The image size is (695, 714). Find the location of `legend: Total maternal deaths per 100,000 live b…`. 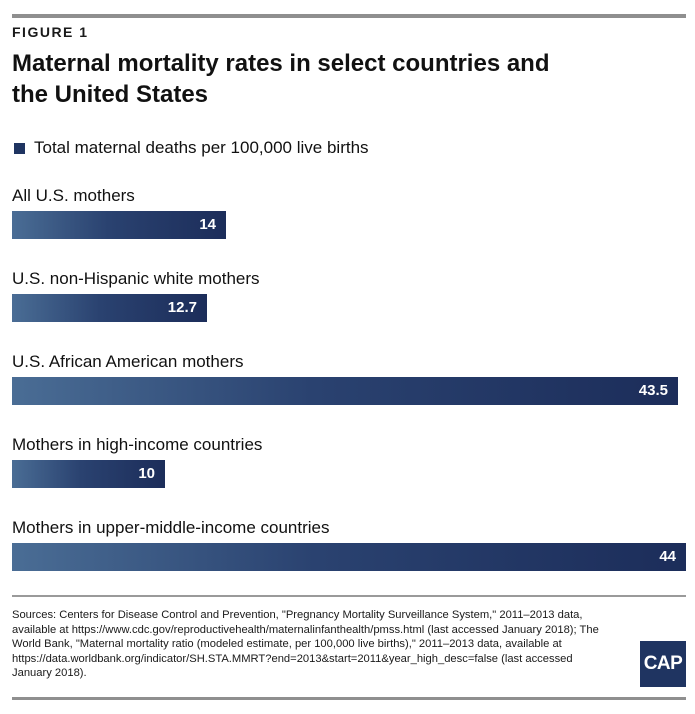

legend: Total maternal deaths per 100,000 live b… is located at coordinates (191, 148).